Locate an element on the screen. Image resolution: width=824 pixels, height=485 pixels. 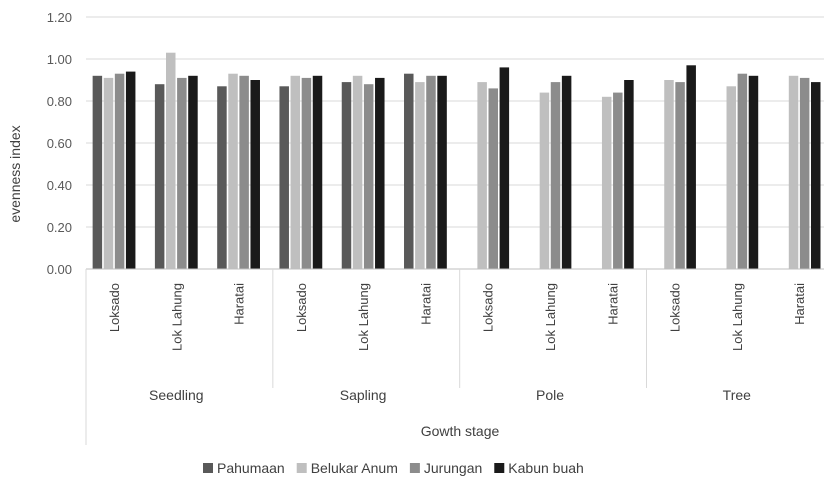
y-tick-label: 1.00 is located at coordinates (59, 59).